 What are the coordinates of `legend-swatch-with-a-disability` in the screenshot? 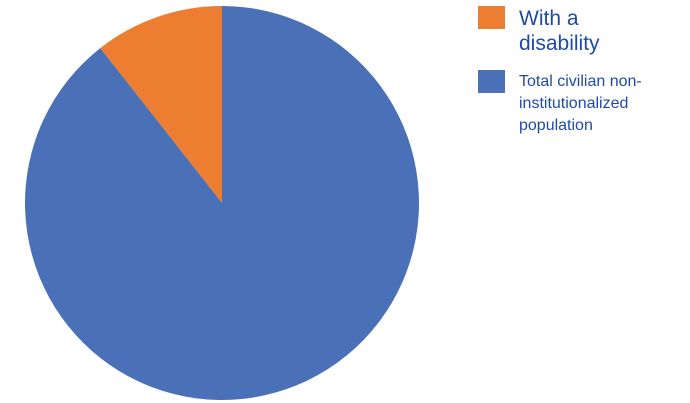 It's located at (491, 17).